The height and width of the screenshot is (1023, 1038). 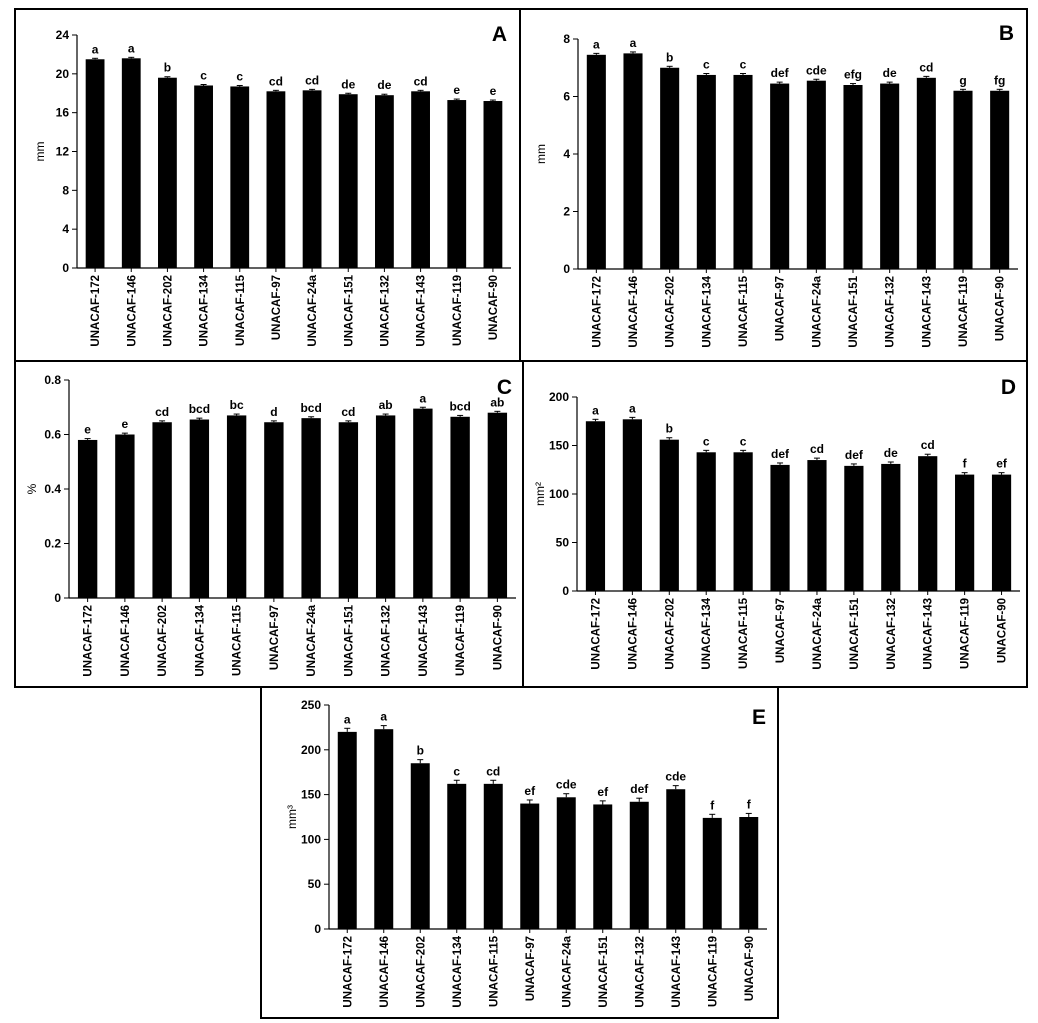 I want to click on y-tick-label: 16, so click(x=63, y=113).